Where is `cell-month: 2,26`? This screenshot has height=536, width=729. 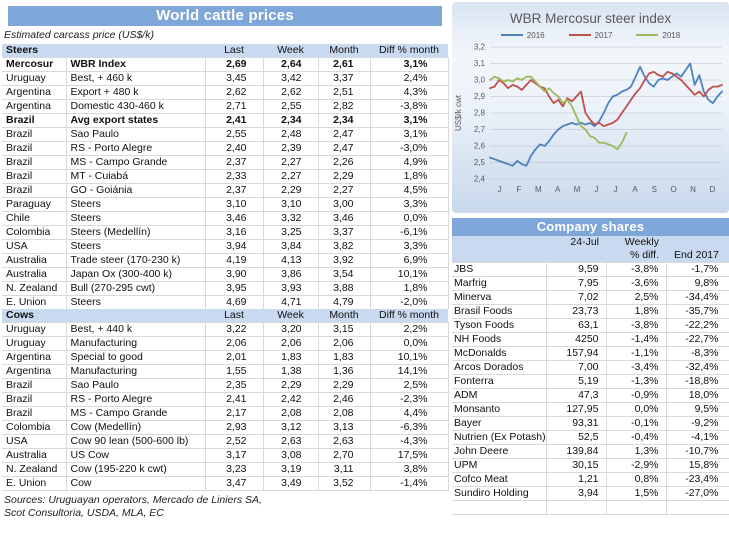 cell-month: 2,26 is located at coordinates (344, 162).